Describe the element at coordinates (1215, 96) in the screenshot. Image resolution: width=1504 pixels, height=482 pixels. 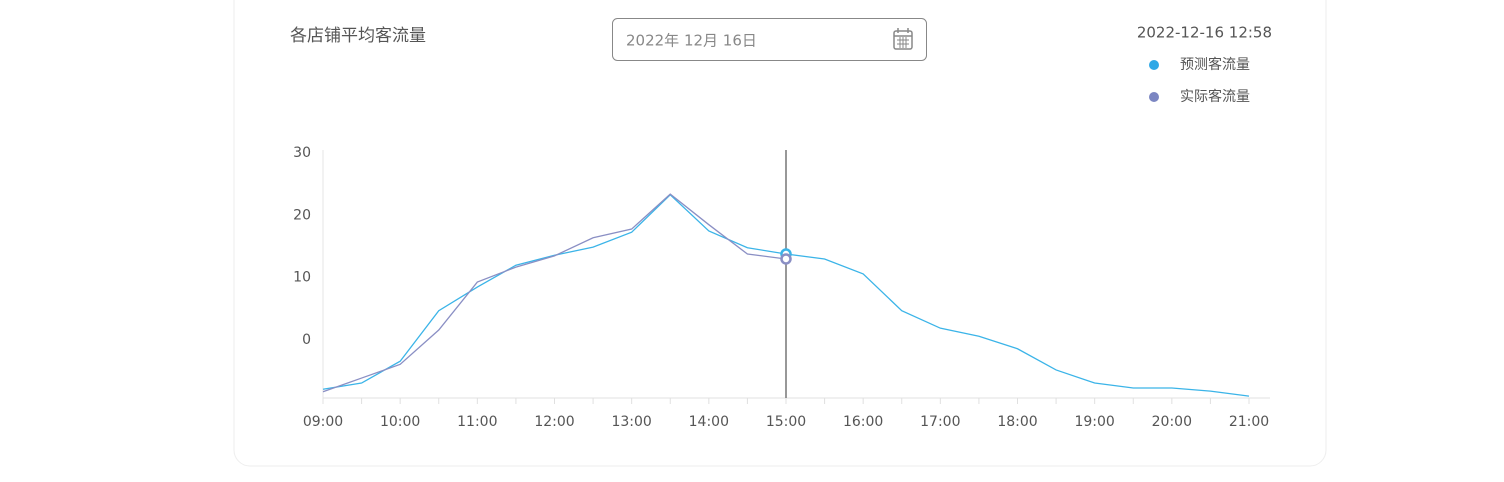
I see `legend-label: 实际客流量` at that location.